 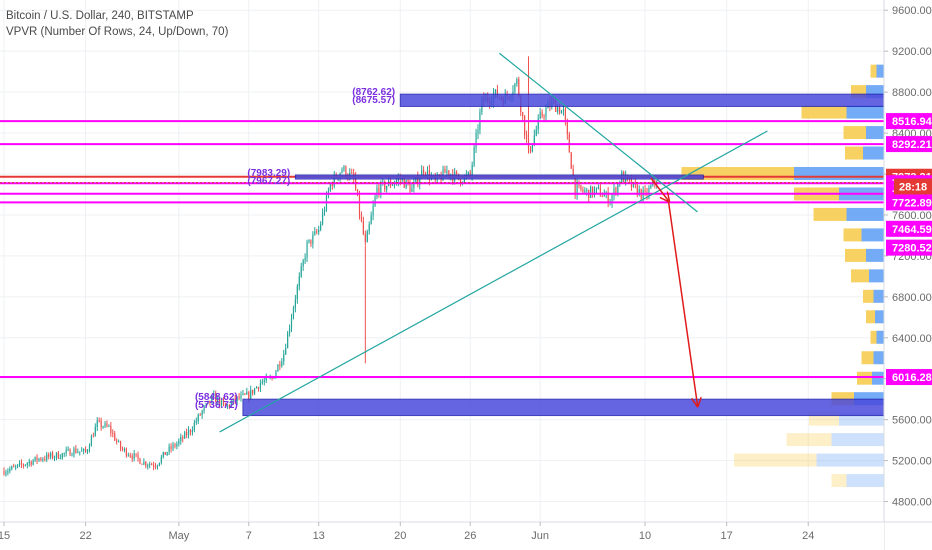 What do you see at coordinates (400, 536) in the screenshot?
I see `x-tick-label: 20` at bounding box center [400, 536].